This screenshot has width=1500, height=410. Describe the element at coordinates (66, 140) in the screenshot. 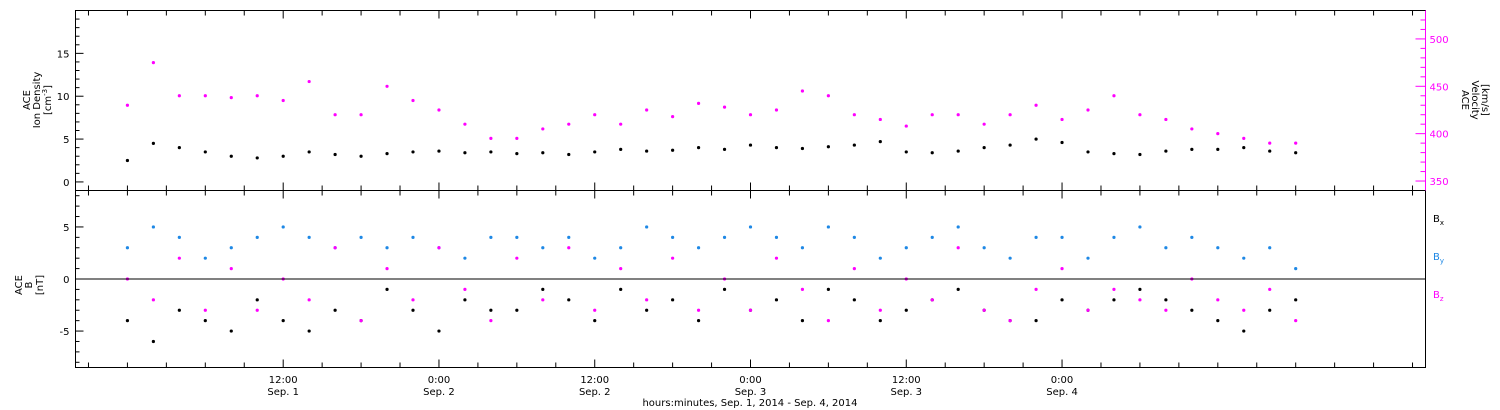

I see `density-ytick-label-1: 5` at that location.